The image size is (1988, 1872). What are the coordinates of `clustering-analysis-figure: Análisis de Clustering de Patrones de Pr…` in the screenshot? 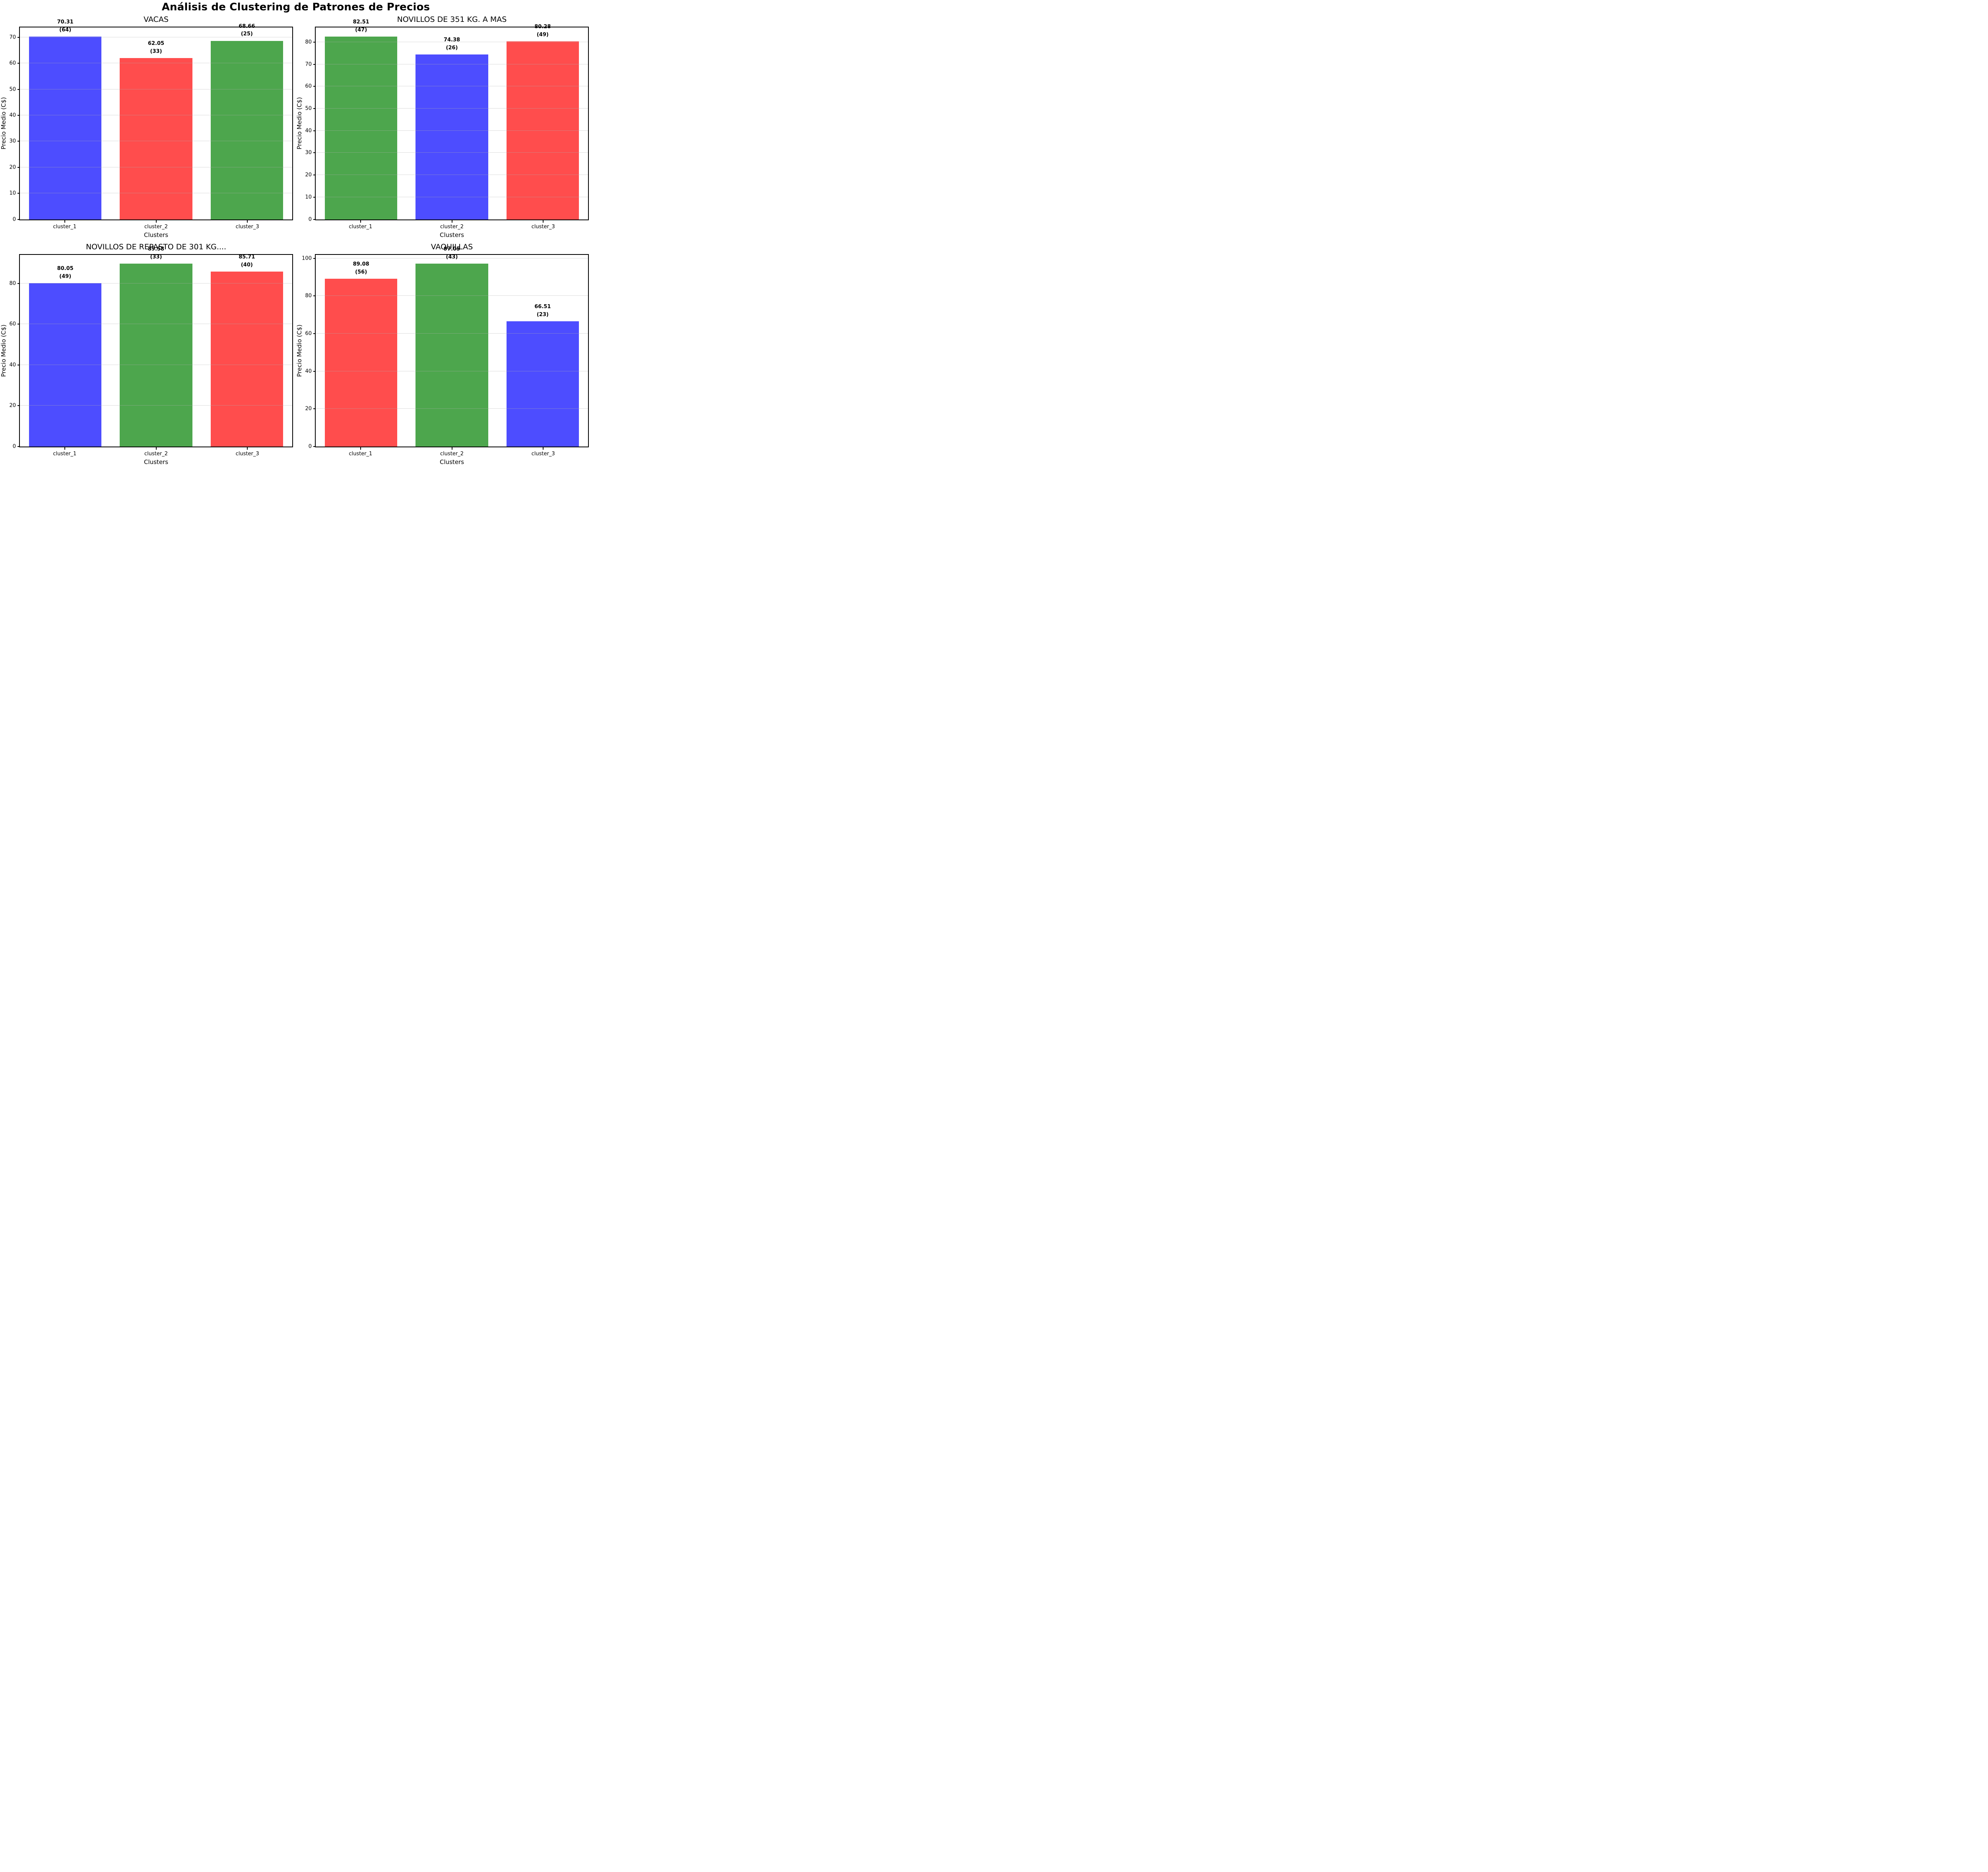 It's located at (296, 234).